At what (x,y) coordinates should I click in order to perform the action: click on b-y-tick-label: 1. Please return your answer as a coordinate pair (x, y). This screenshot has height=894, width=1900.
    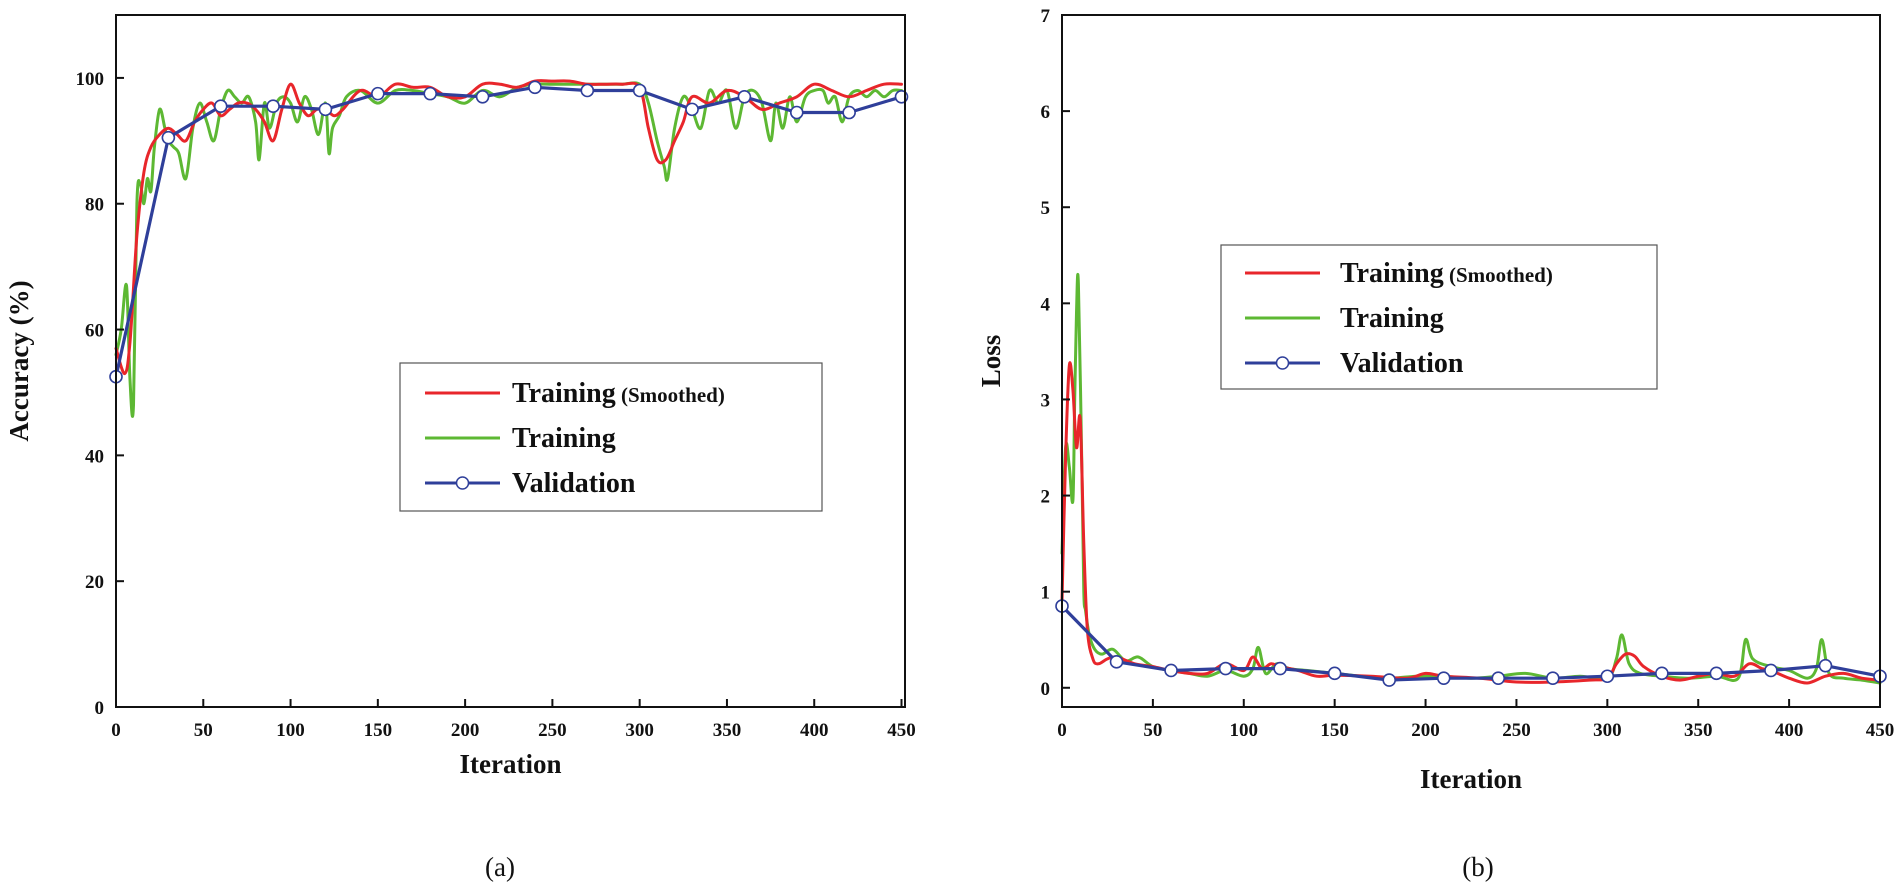
    Looking at the image, I should click on (1046, 593).